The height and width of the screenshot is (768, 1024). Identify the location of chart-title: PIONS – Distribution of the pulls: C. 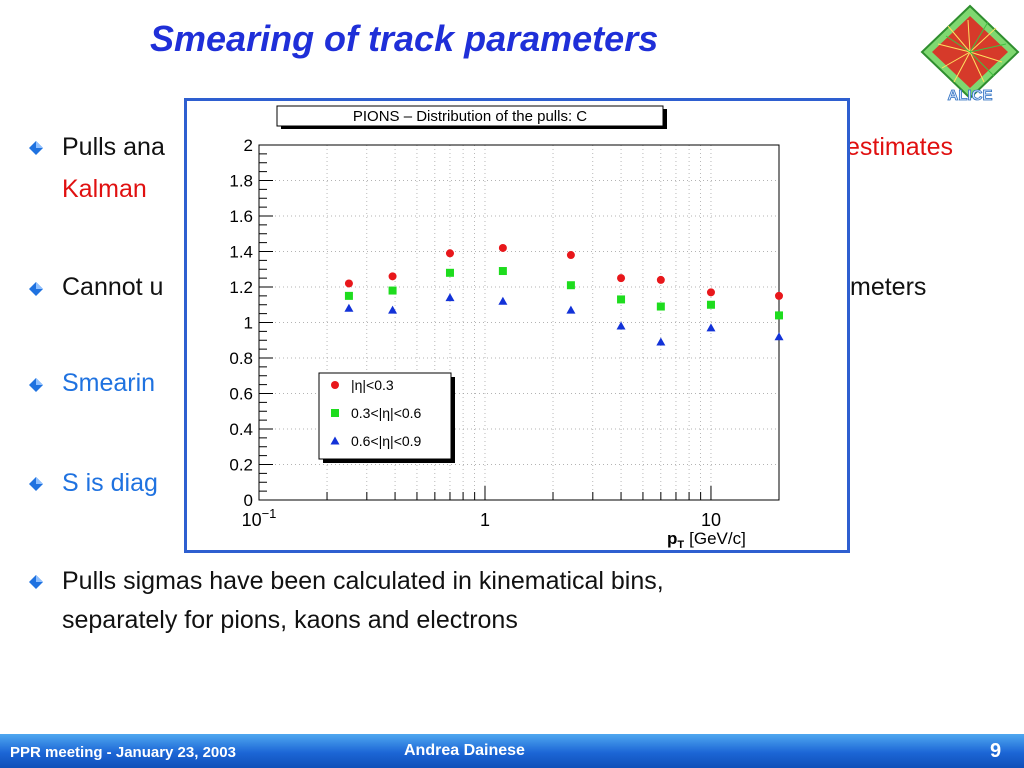
(470, 116).